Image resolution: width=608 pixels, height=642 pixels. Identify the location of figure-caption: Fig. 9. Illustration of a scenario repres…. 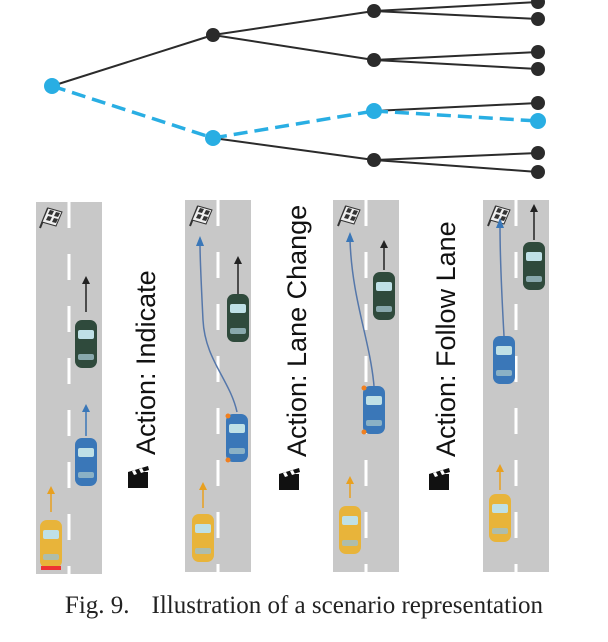
(304, 606).